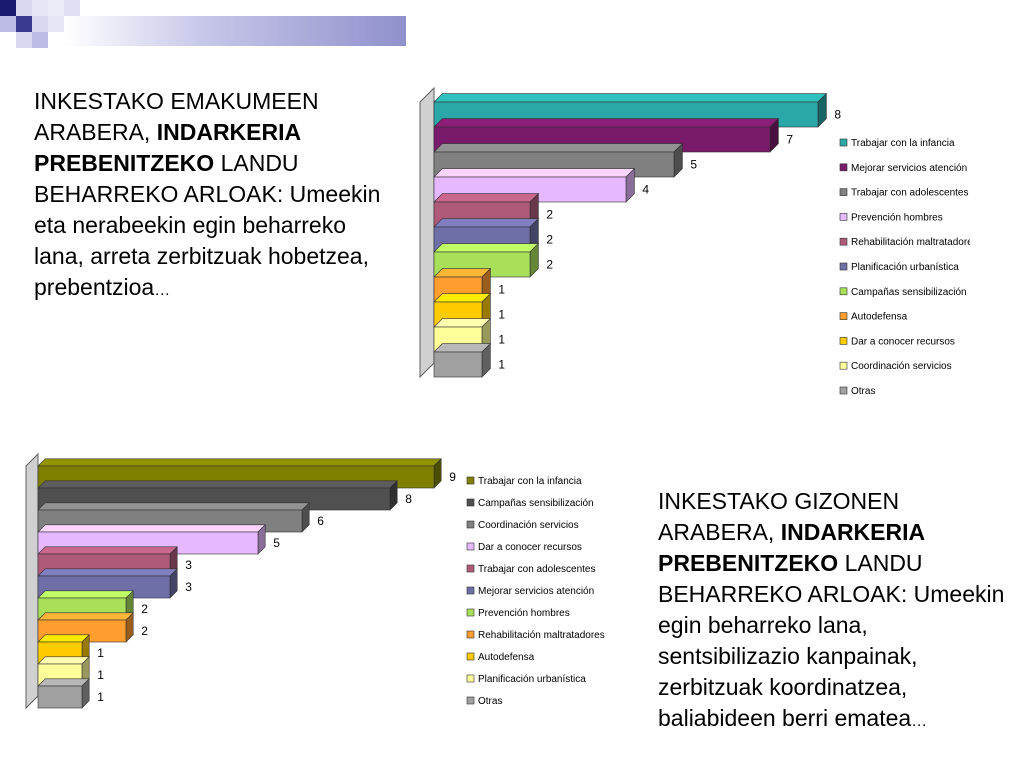 The height and width of the screenshot is (768, 1024). What do you see at coordinates (549, 215) in the screenshot?
I see `value-label-5: 2` at bounding box center [549, 215].